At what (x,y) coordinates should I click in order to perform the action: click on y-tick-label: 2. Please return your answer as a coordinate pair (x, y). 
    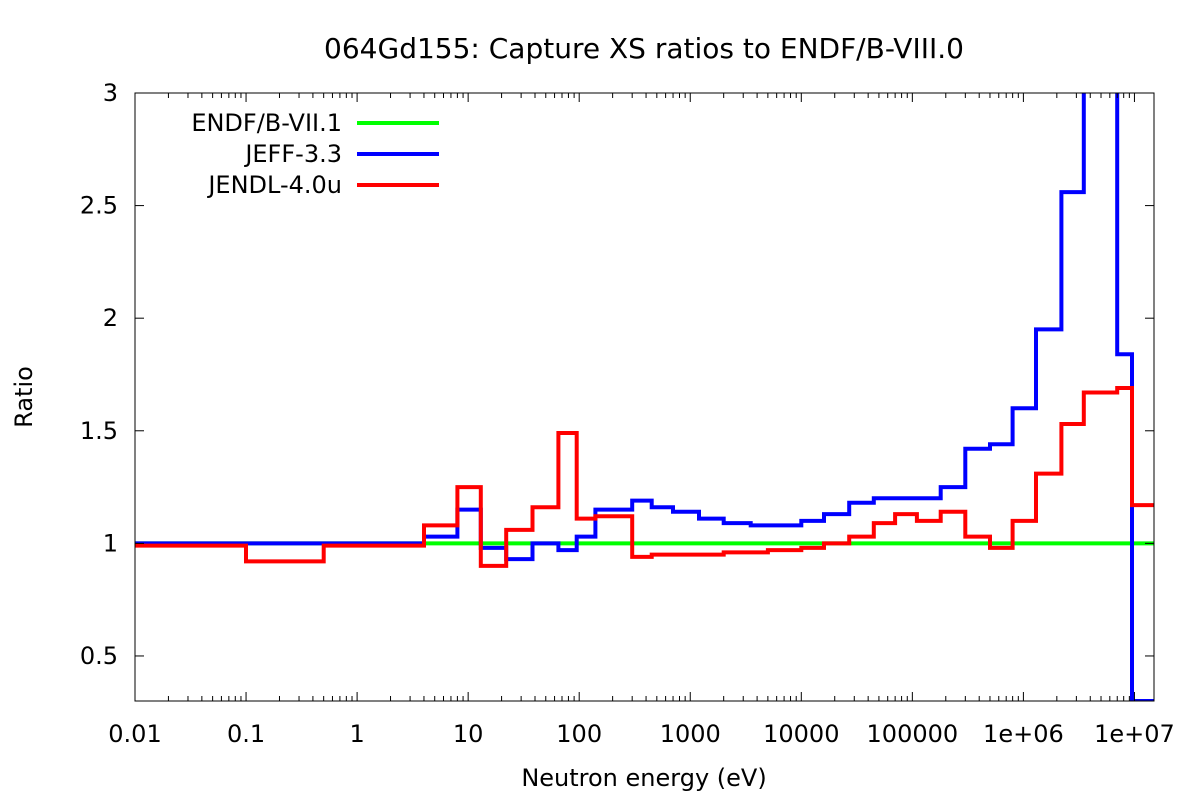
    Looking at the image, I should click on (110, 318).